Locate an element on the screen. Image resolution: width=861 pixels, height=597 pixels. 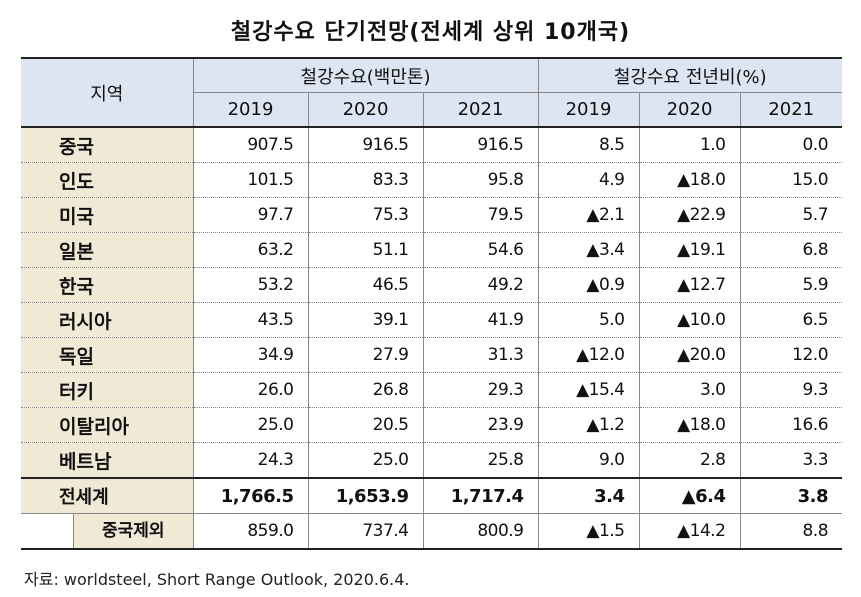
region-cell: 중국제외 is located at coordinates (107, 531).